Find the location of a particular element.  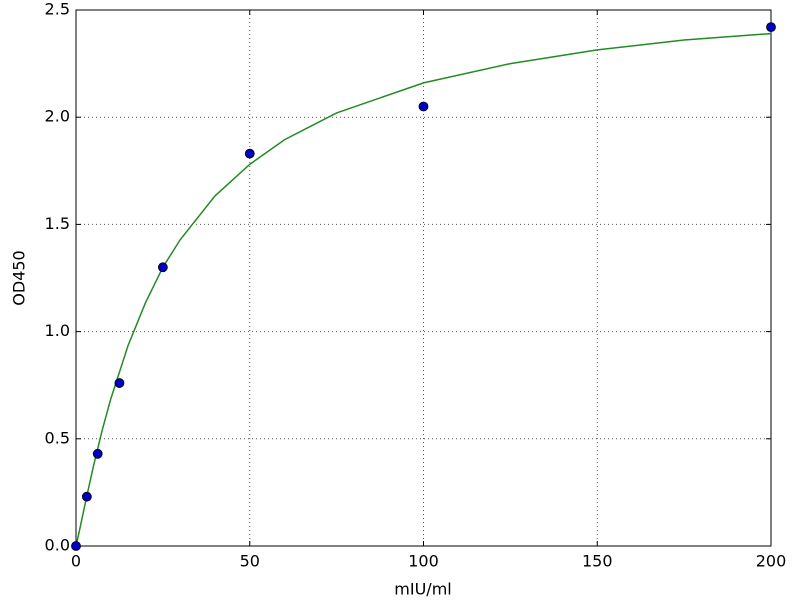

x-tick-label: 100 is located at coordinates (423, 561).